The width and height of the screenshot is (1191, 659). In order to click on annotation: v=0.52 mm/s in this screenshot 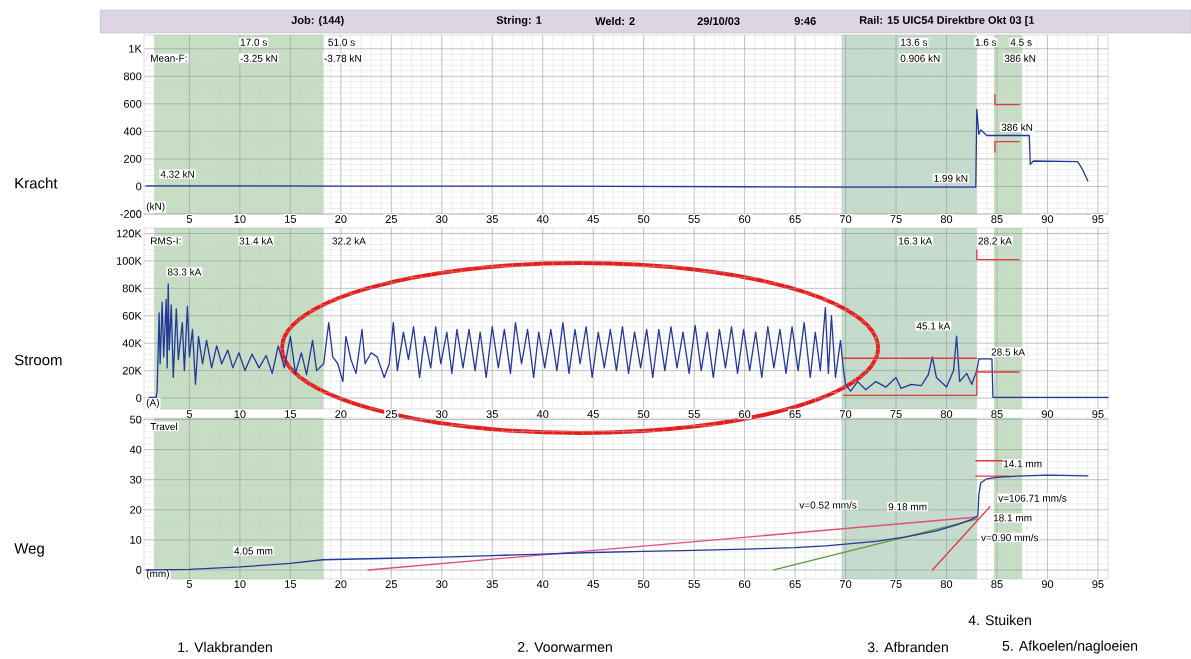, I will do `click(828, 505)`.